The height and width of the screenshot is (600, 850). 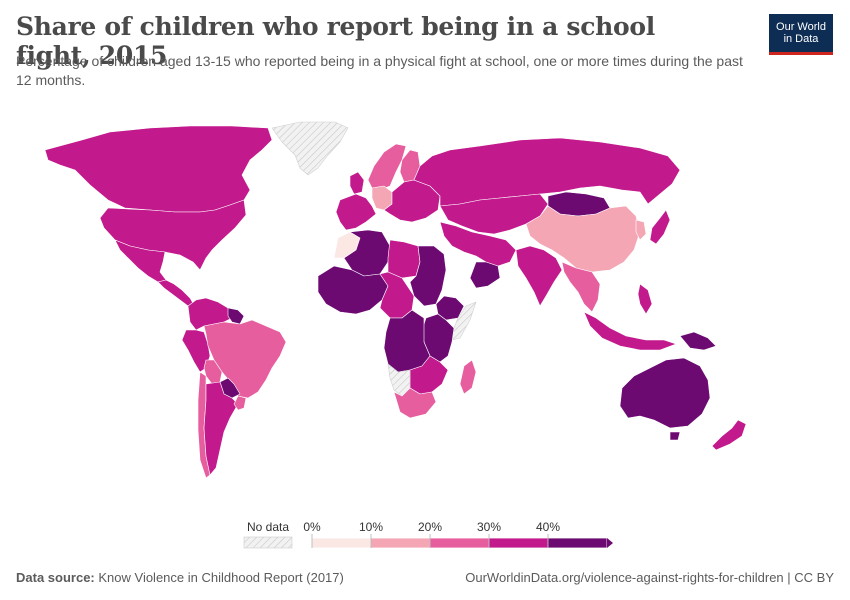 What do you see at coordinates (310, 148) in the screenshot?
I see `map-region-greenland` at bounding box center [310, 148].